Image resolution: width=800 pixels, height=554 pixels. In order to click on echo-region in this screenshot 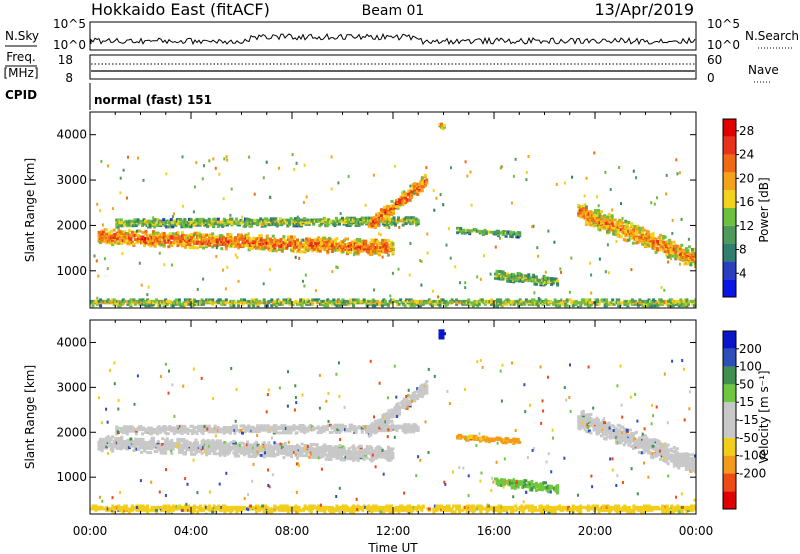, I will do `click(398, 201)`.